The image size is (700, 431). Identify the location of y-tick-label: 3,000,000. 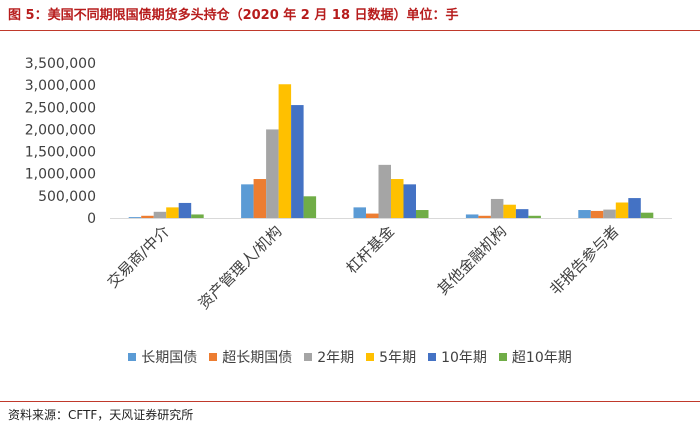
(60, 86).